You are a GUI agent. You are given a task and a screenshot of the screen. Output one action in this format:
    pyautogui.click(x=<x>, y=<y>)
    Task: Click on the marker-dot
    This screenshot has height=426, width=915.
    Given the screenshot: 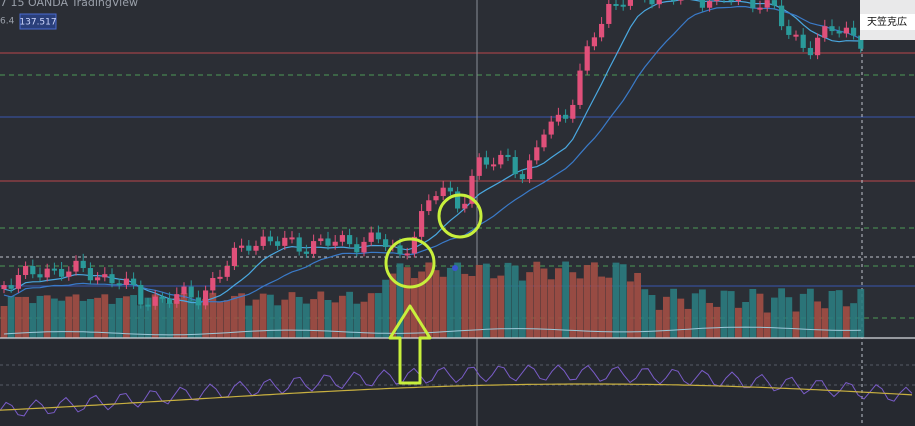 What is the action you would take?
    pyautogui.click(x=455, y=268)
    